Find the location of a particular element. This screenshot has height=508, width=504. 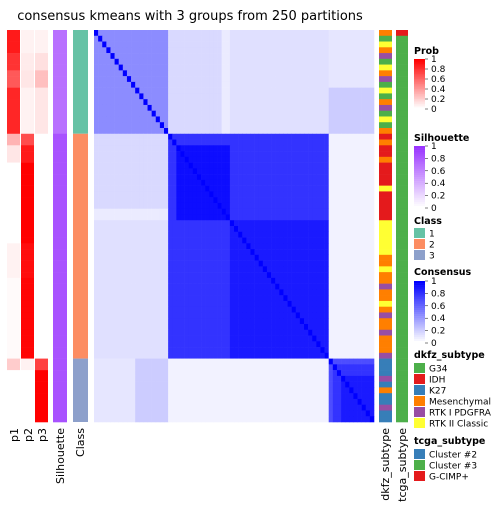

dkfz-subtype-cell is located at coordinates (385, 44).